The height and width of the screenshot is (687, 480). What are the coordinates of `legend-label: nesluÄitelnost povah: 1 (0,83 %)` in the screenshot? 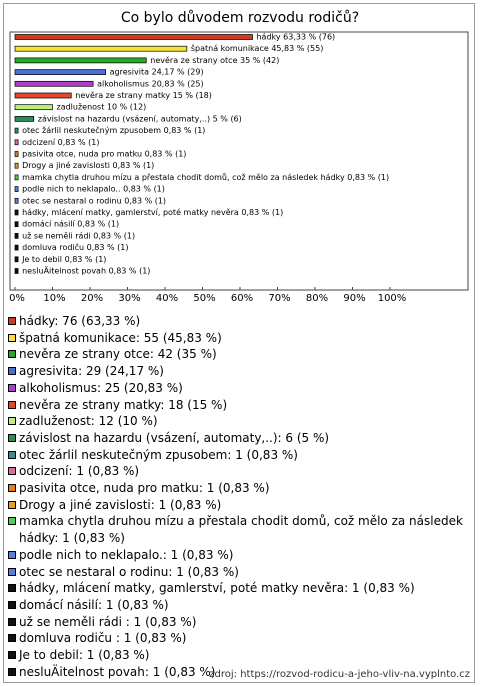 It's located at (117, 671).